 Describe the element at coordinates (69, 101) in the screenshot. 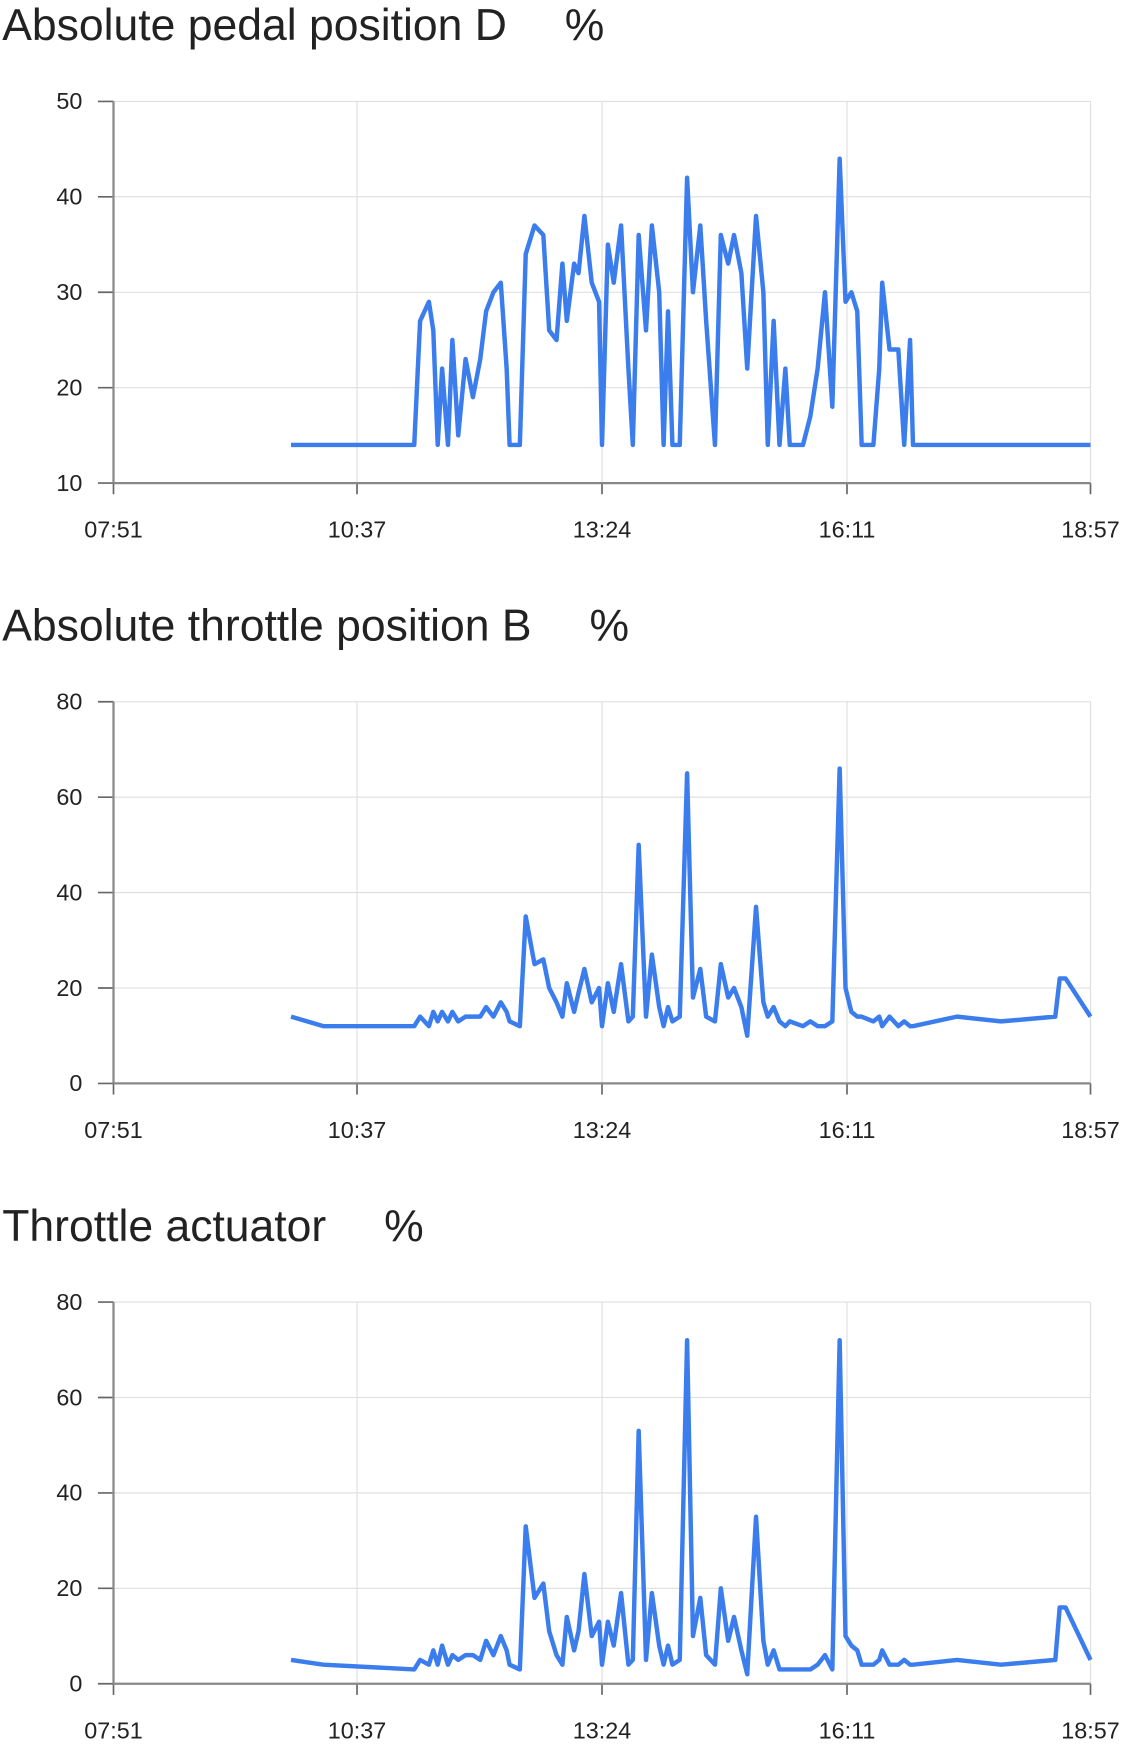

I see `y-tick-label: 50` at that location.